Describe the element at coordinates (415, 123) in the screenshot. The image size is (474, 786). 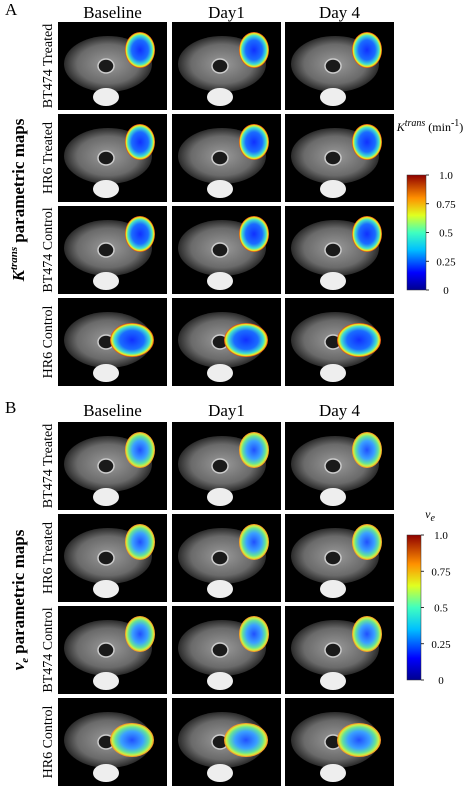
I see `cb-title-sup: trans` at that location.